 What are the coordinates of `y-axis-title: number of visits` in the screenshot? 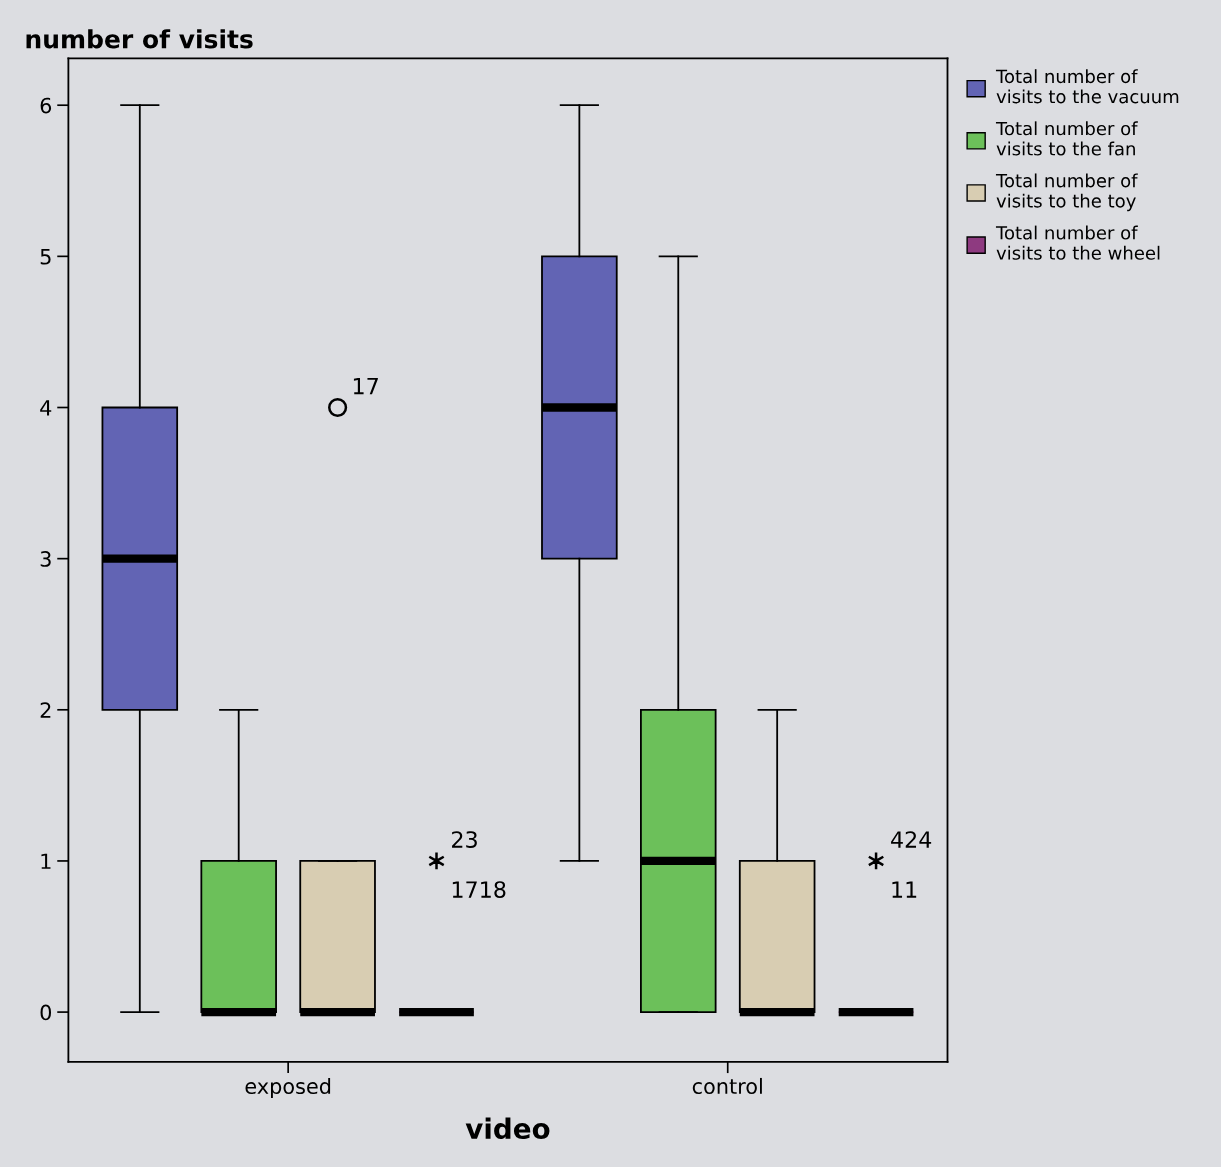 It's located at (139, 39).